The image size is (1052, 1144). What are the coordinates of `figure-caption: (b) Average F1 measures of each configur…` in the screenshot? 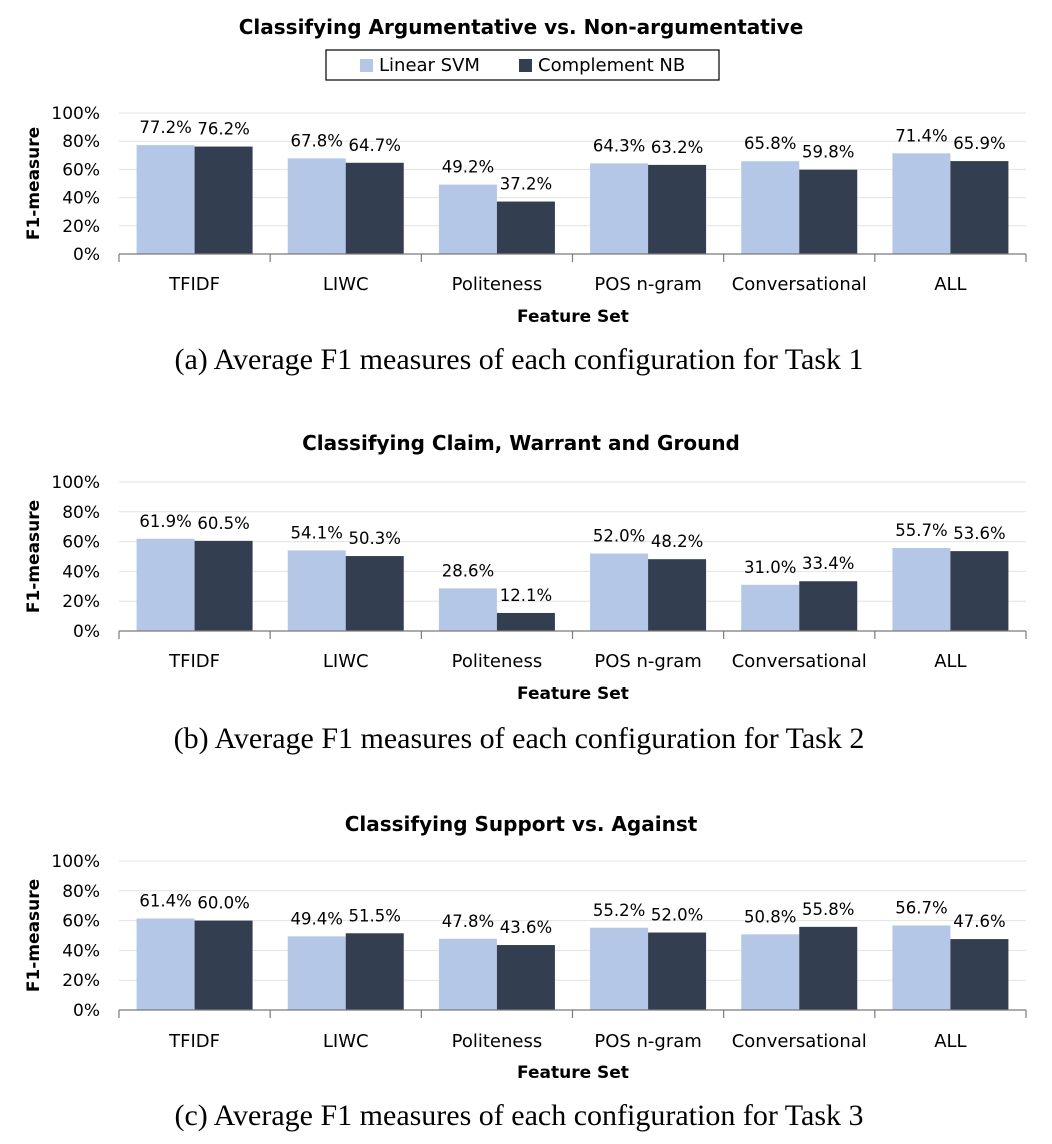 It's located at (519, 738).